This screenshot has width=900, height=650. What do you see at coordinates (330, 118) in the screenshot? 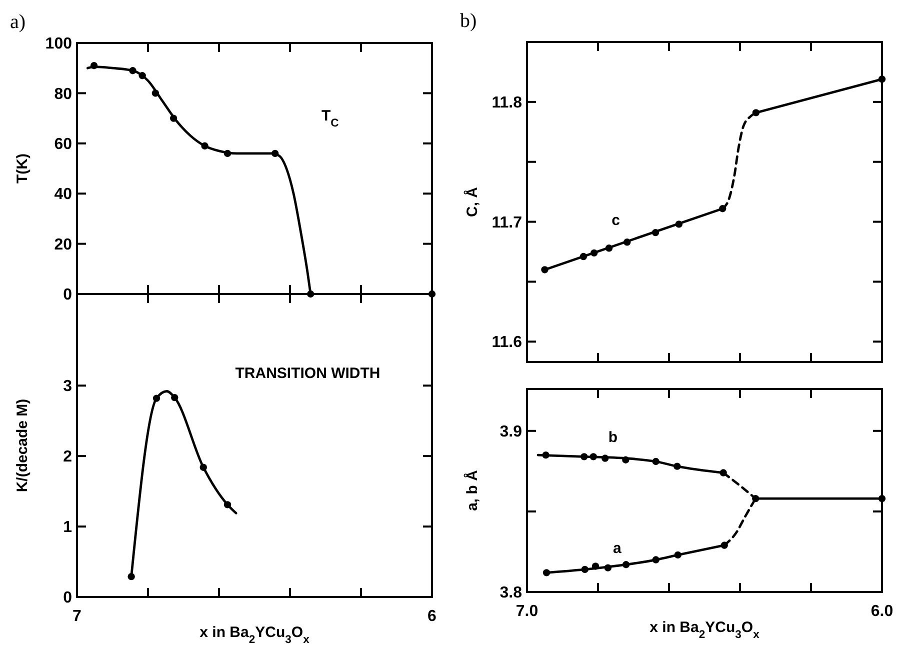
I see `annotation: T$_{C}$` at bounding box center [330, 118].